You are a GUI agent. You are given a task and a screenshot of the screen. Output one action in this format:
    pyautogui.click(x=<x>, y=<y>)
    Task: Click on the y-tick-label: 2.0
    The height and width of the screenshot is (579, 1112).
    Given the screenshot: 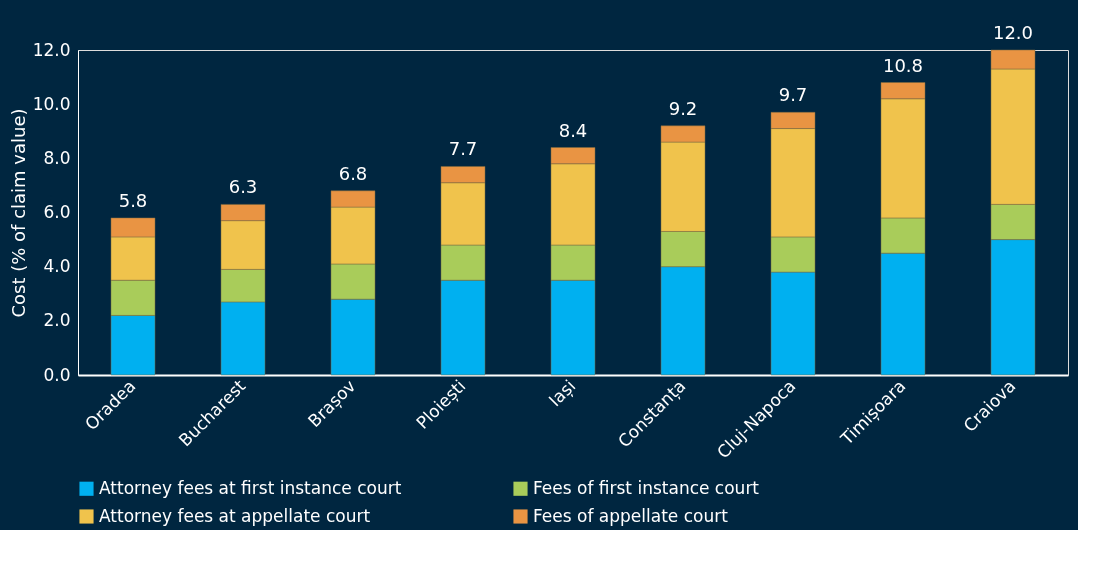 What is the action you would take?
    pyautogui.click(x=57, y=320)
    